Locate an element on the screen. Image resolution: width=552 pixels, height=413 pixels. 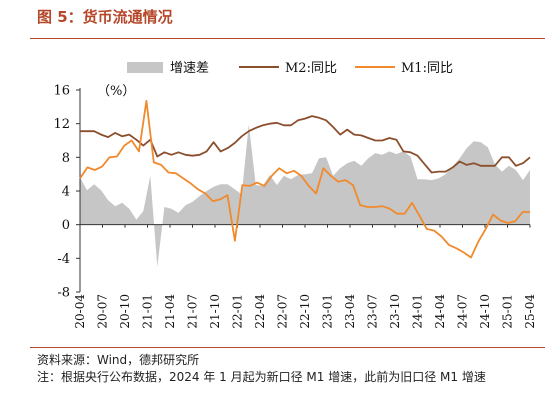
title-rule is located at coordinates (287, 38).